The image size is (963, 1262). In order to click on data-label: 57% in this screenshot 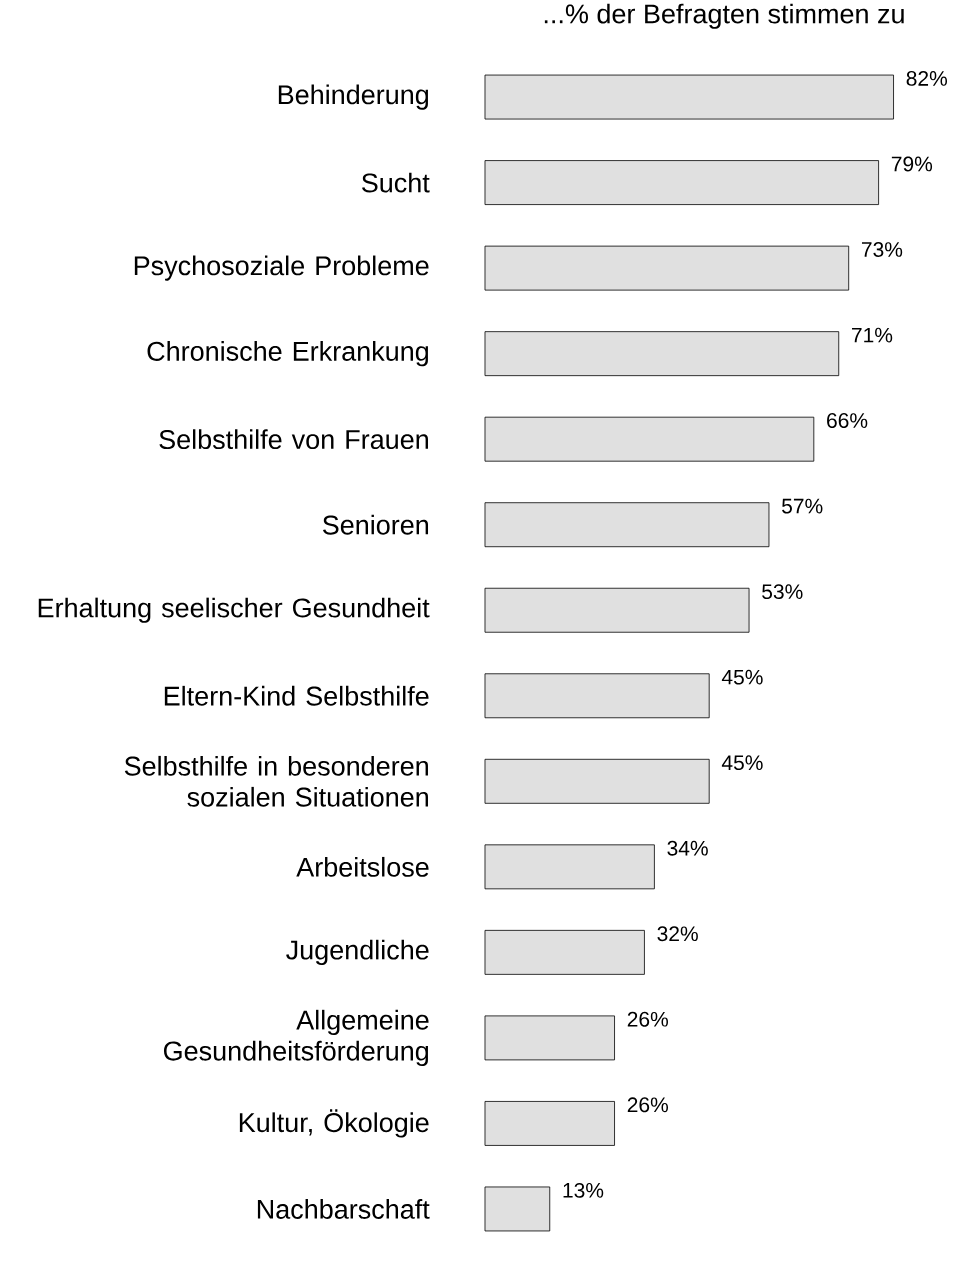, I will do `click(802, 506)`.